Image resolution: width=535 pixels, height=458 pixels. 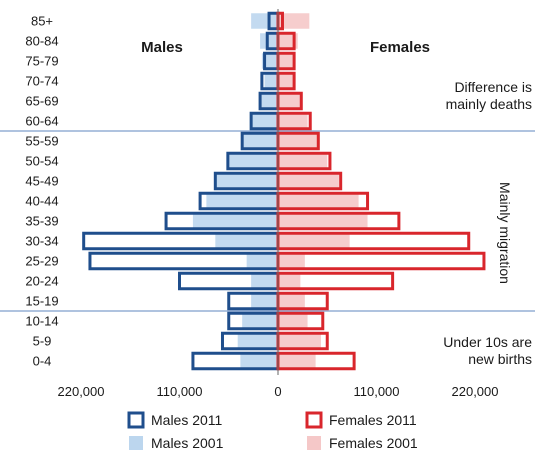 What do you see at coordinates (314, 420) in the screenshot?
I see `legend-swatch-females-2011` at bounding box center [314, 420].